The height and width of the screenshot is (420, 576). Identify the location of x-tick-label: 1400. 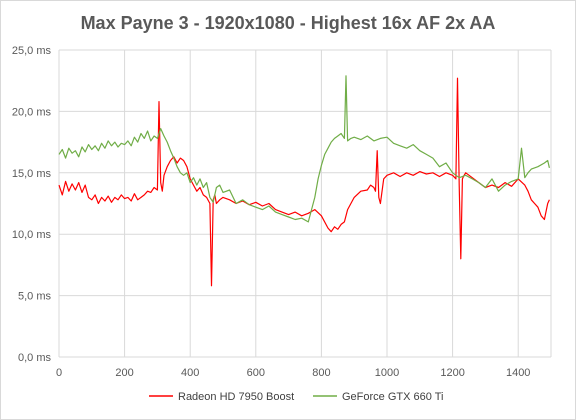
(518, 373).